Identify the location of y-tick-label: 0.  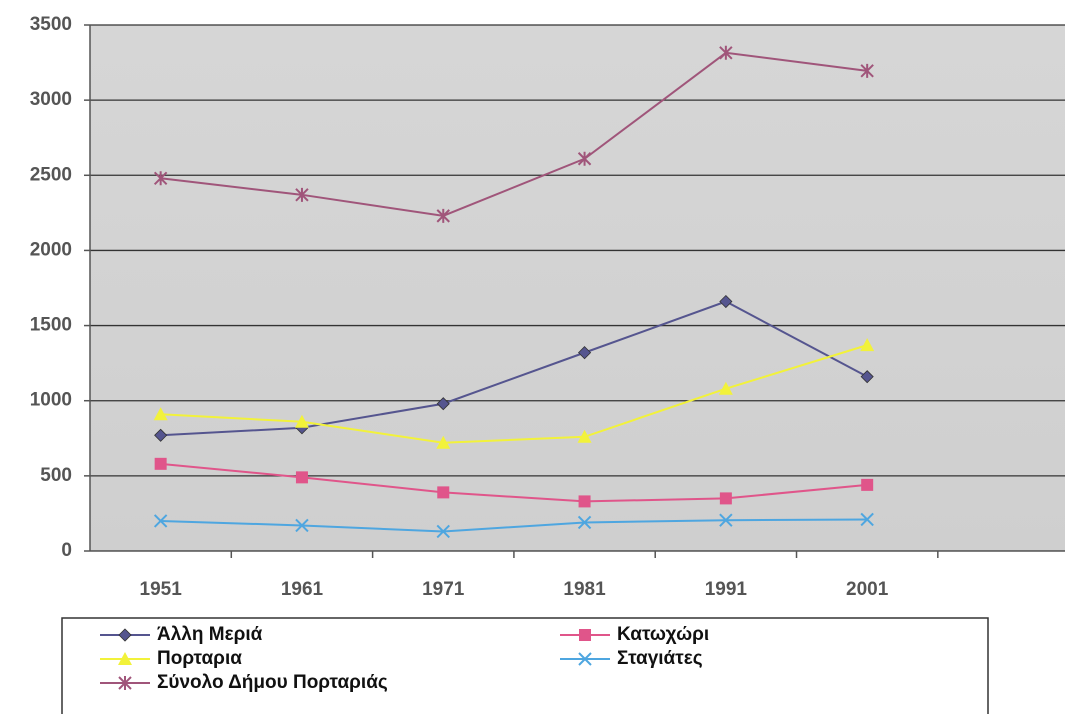
(66, 550).